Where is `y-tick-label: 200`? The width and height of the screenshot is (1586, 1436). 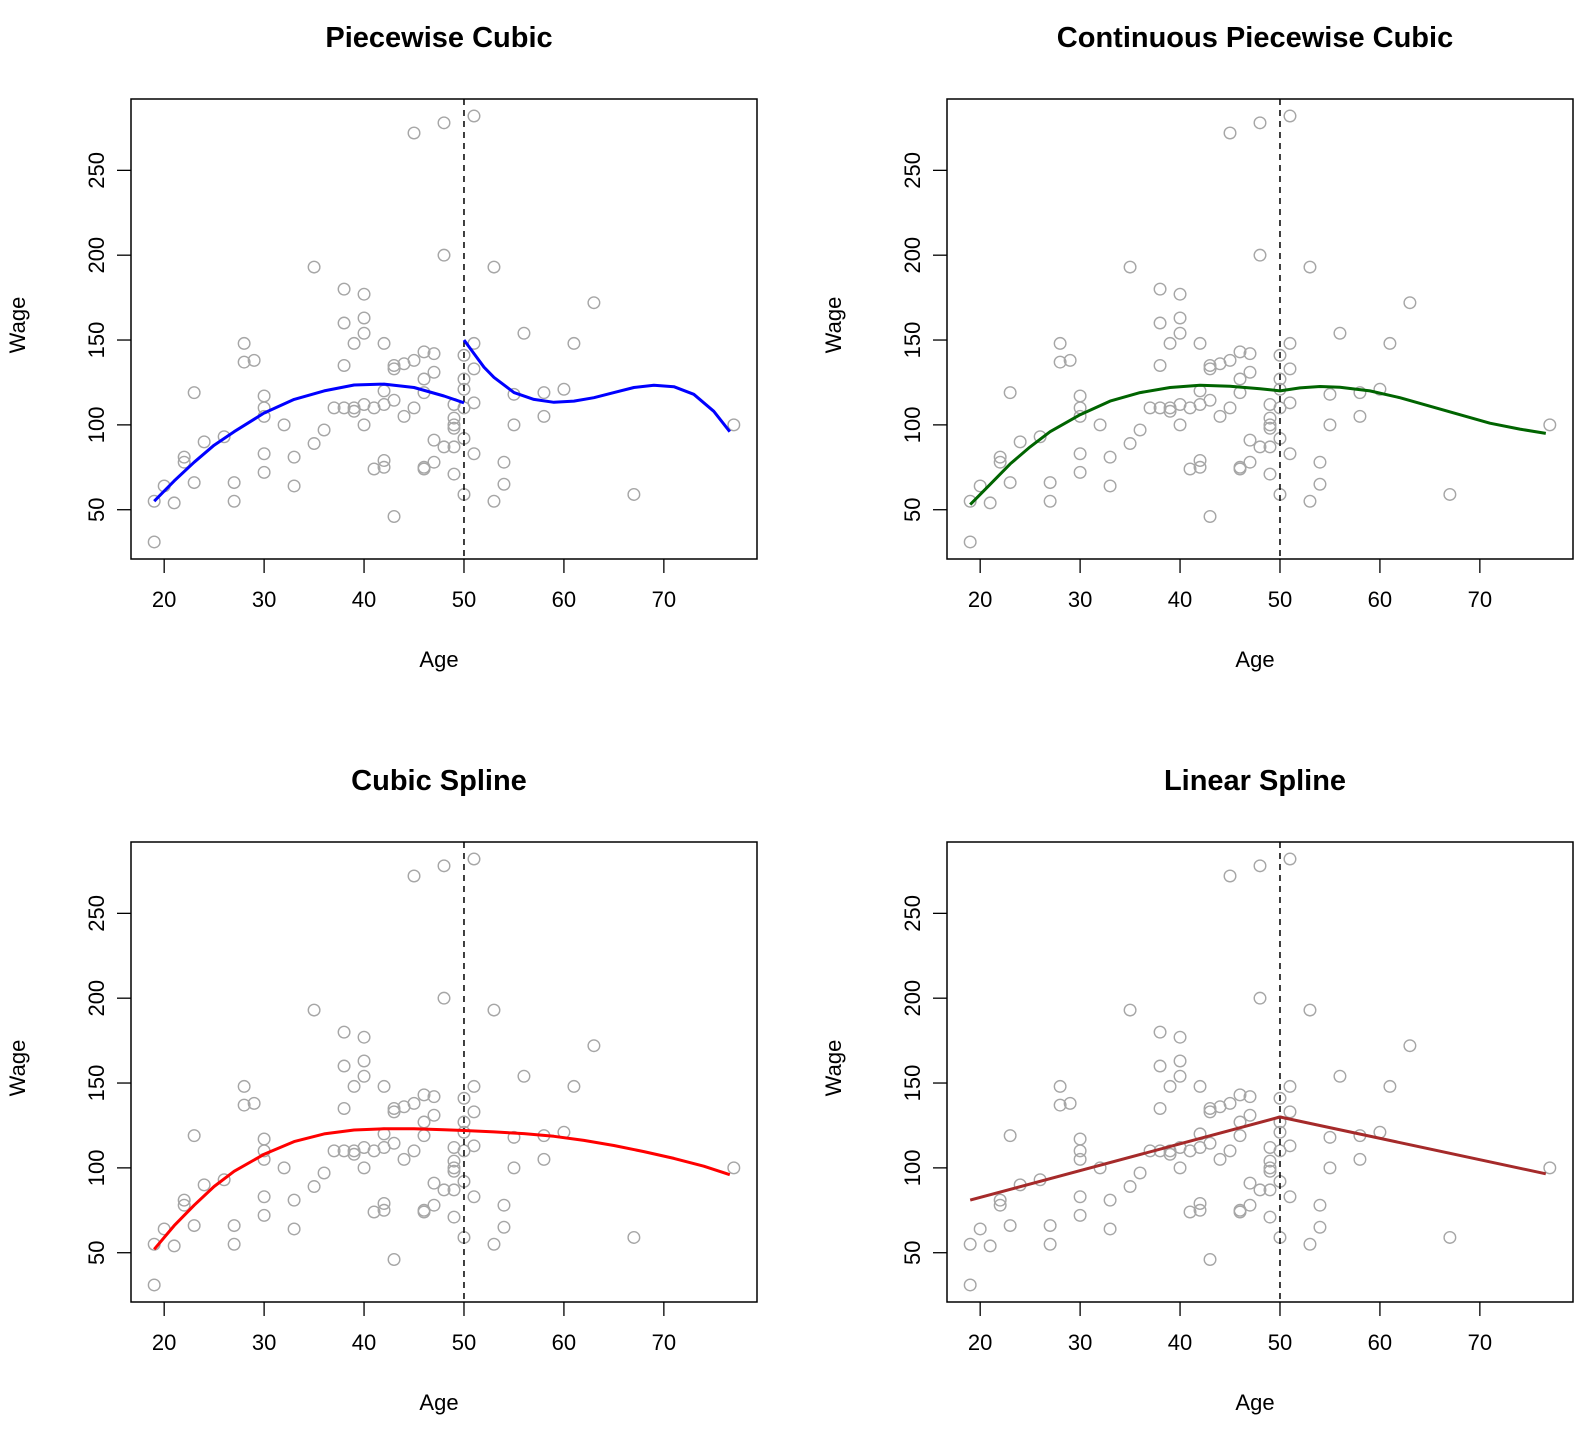
y-tick-label: 200 is located at coordinates (912, 255).